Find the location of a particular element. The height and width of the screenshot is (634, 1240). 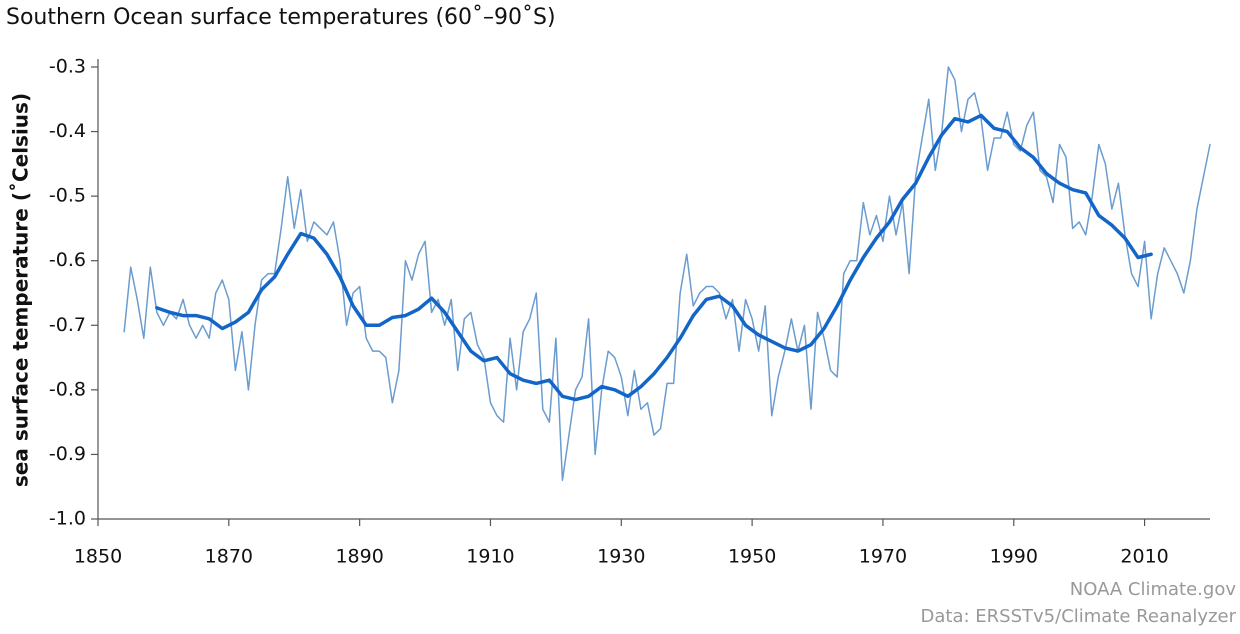

x-tick-label: 1850 is located at coordinates (98, 557).